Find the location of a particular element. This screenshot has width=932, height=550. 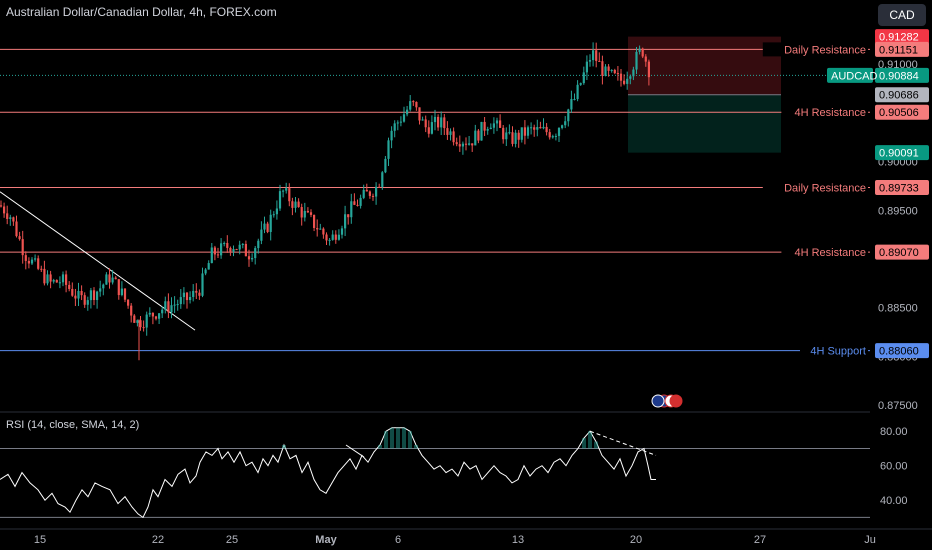

entry-badge: 0.90686 is located at coordinates (899, 96).